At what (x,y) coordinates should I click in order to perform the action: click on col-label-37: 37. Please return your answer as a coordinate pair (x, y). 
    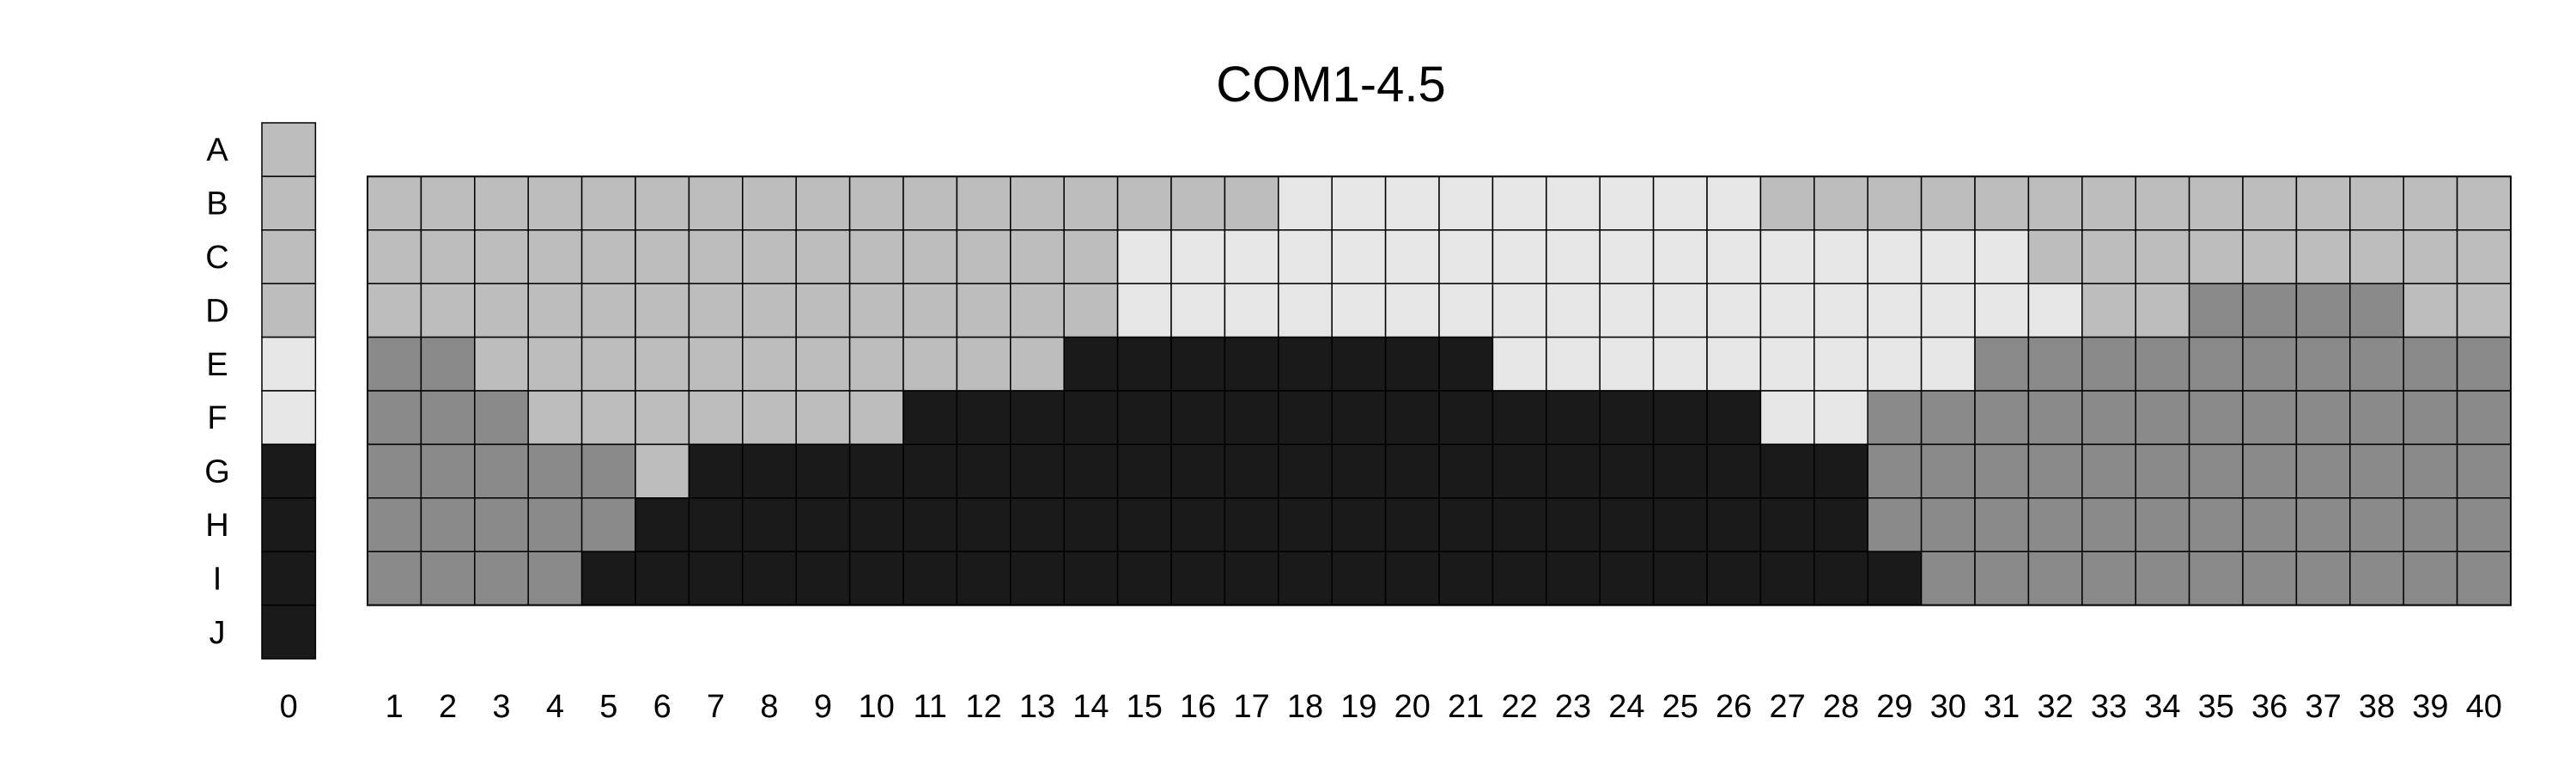
    Looking at the image, I should click on (2323, 707).